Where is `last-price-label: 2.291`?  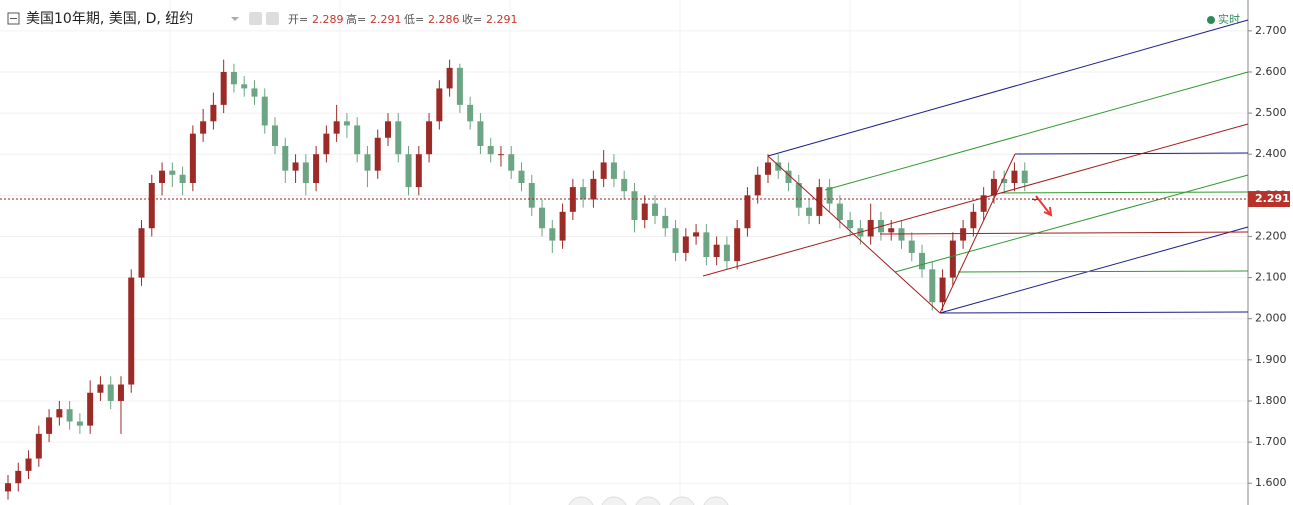 last-price-label: 2.291 is located at coordinates (1272, 198).